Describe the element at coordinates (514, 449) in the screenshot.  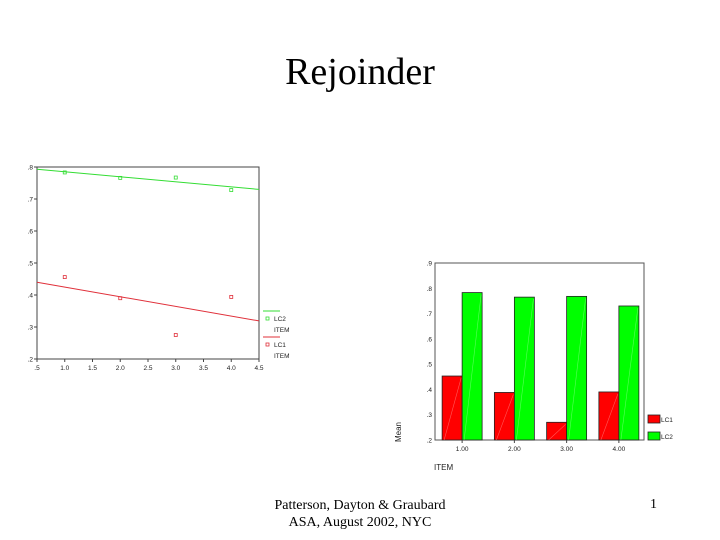
I see `x-tick-label: 2.00` at that location.